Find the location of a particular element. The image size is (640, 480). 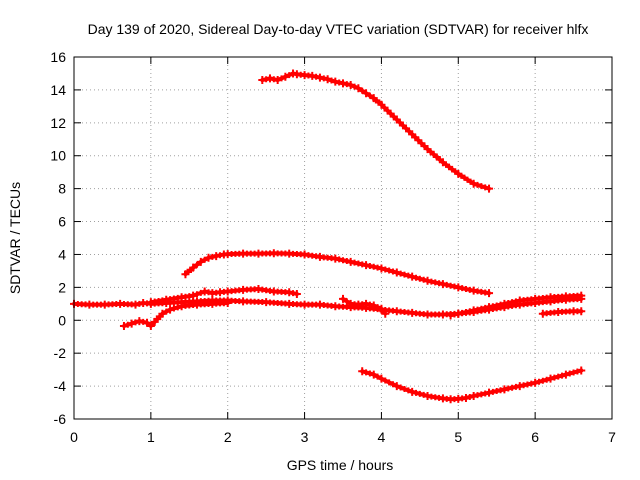

x-tick-label: 3 is located at coordinates (305, 437).